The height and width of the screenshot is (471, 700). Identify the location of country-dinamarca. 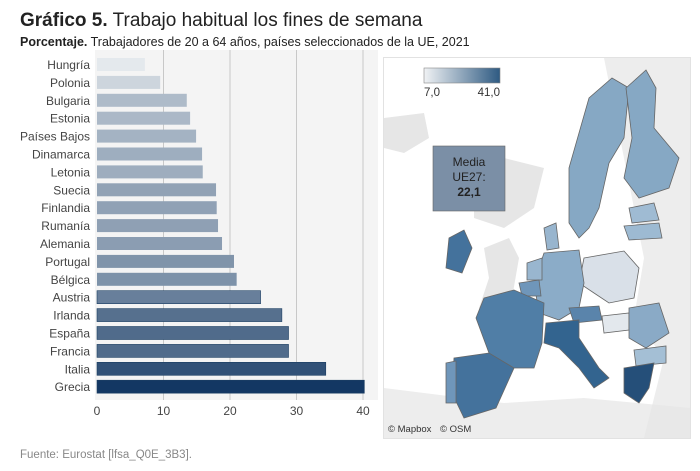
(551, 236).